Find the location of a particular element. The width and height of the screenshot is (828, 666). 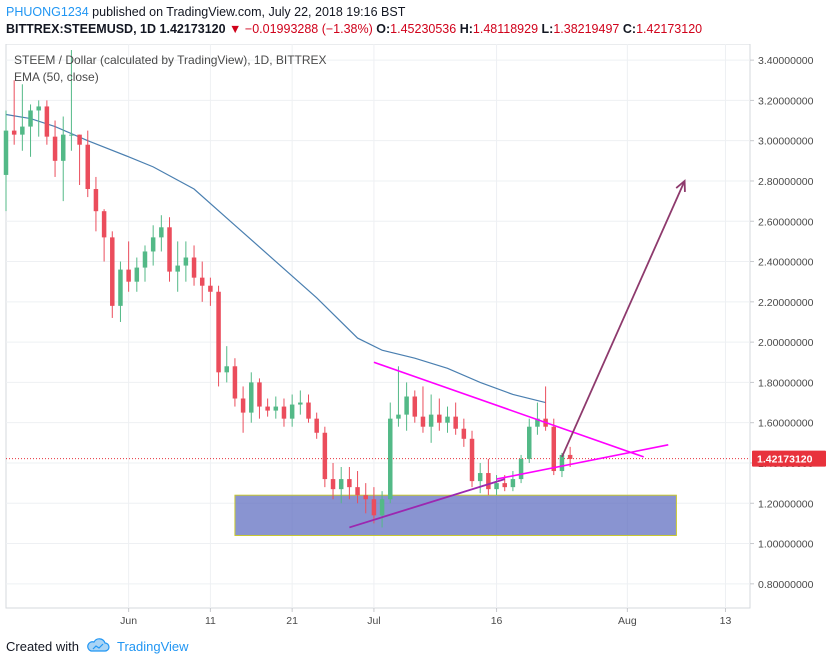

indicator-label: EMA (50, close) is located at coordinates (56, 77).